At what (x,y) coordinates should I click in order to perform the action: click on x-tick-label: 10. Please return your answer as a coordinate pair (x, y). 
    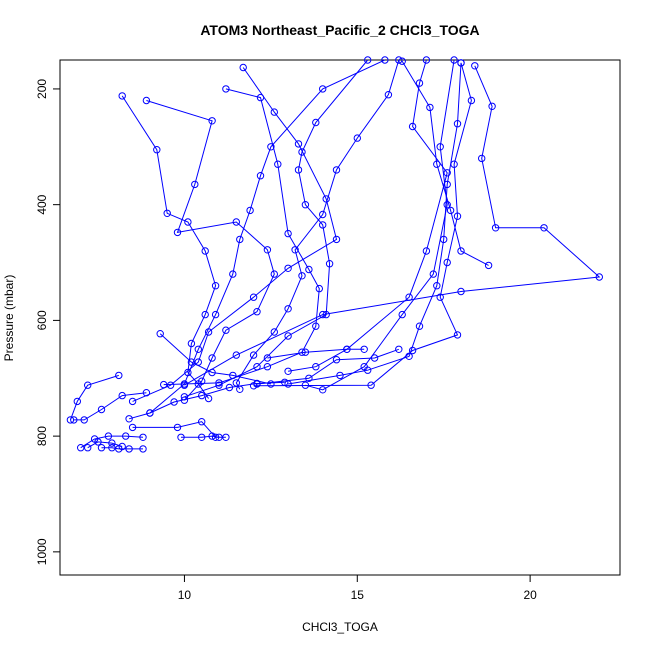
    Looking at the image, I should click on (185, 595).